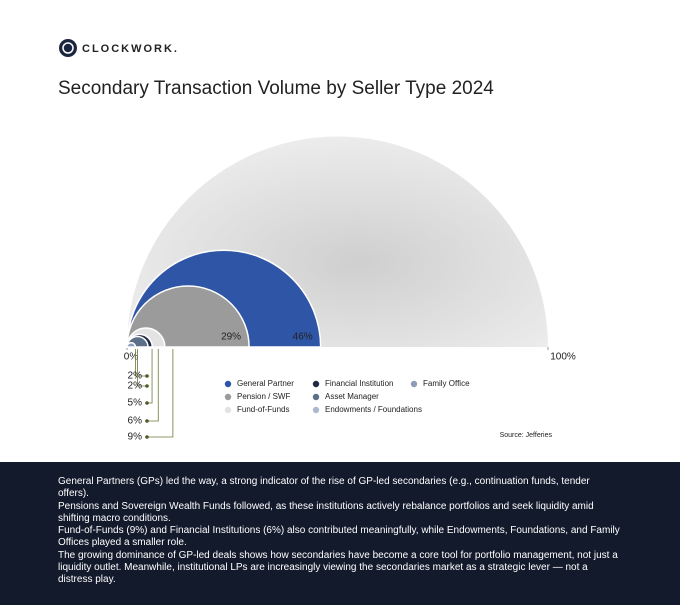  I want to click on value-label: 9%, so click(135, 437).